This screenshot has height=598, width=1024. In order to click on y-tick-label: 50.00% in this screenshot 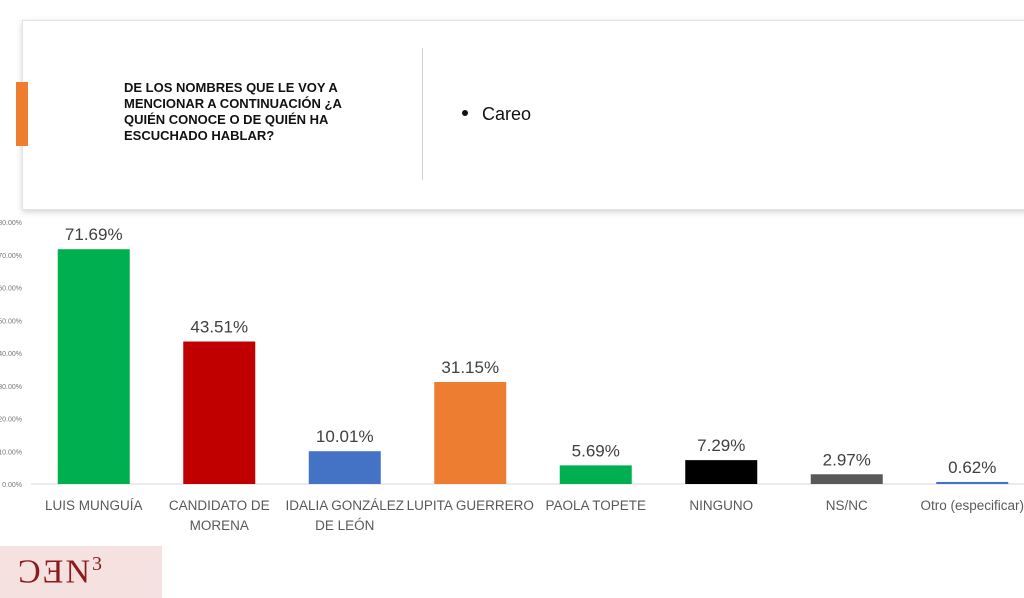, I will do `click(11, 321)`.